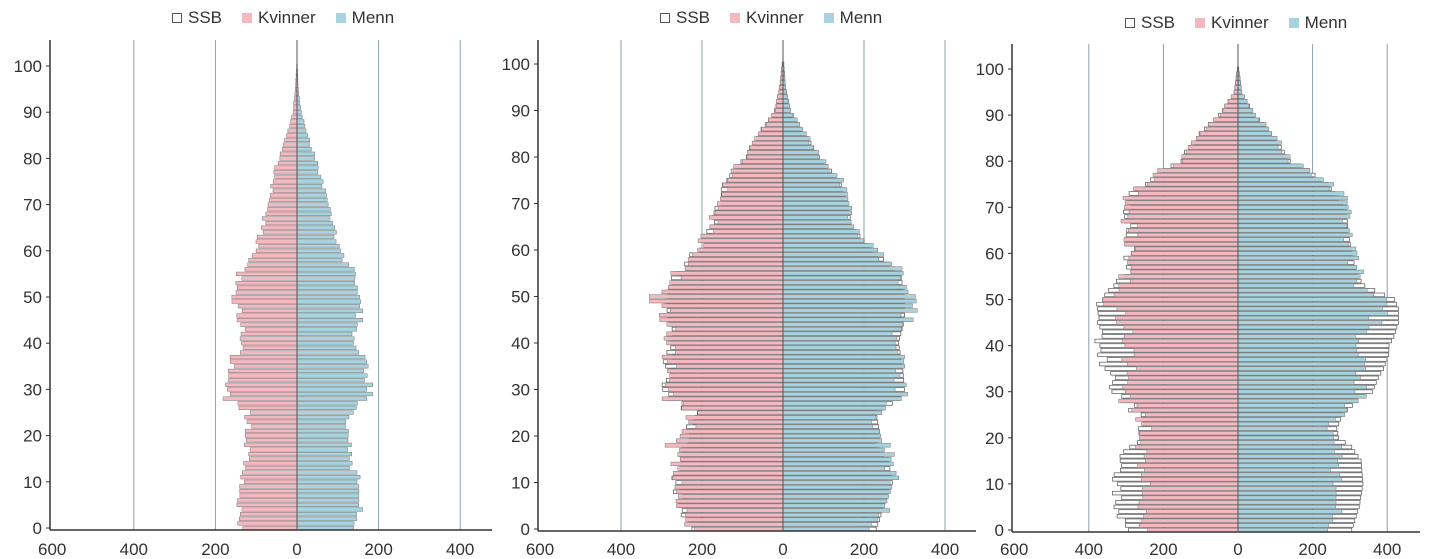 Image resolution: width=1431 pixels, height=559 pixels. What do you see at coordinates (693, 17) in the screenshot?
I see `legend-label: SSB` at bounding box center [693, 17].